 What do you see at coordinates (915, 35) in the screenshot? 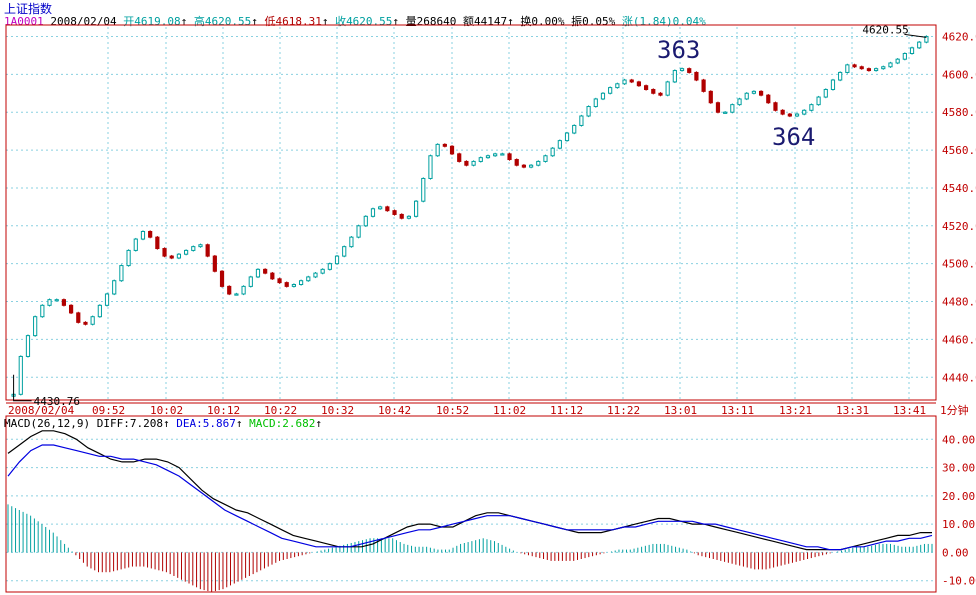
I see `last-price-leader` at bounding box center [915, 35].